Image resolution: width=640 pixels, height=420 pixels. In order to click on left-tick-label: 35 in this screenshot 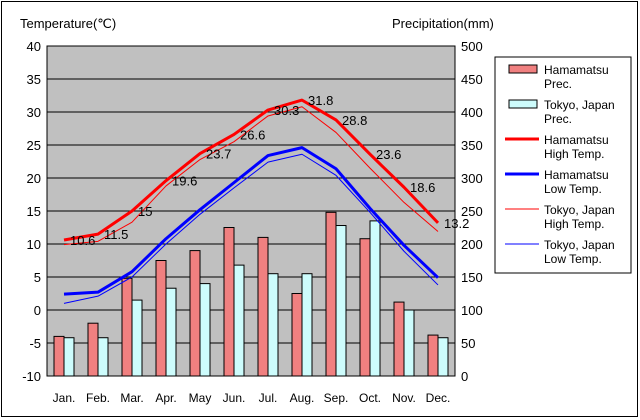, I will do `click(34, 79)`.